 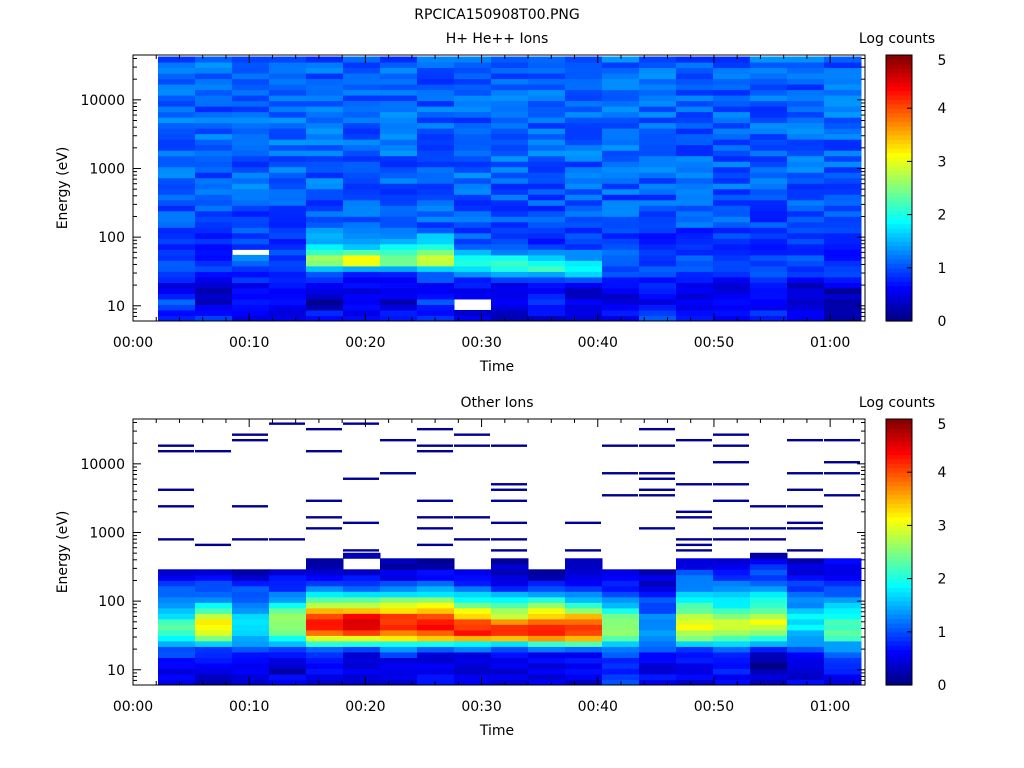 What do you see at coordinates (830, 343) in the screenshot?
I see `x-tick-label: 01:00` at bounding box center [830, 343].